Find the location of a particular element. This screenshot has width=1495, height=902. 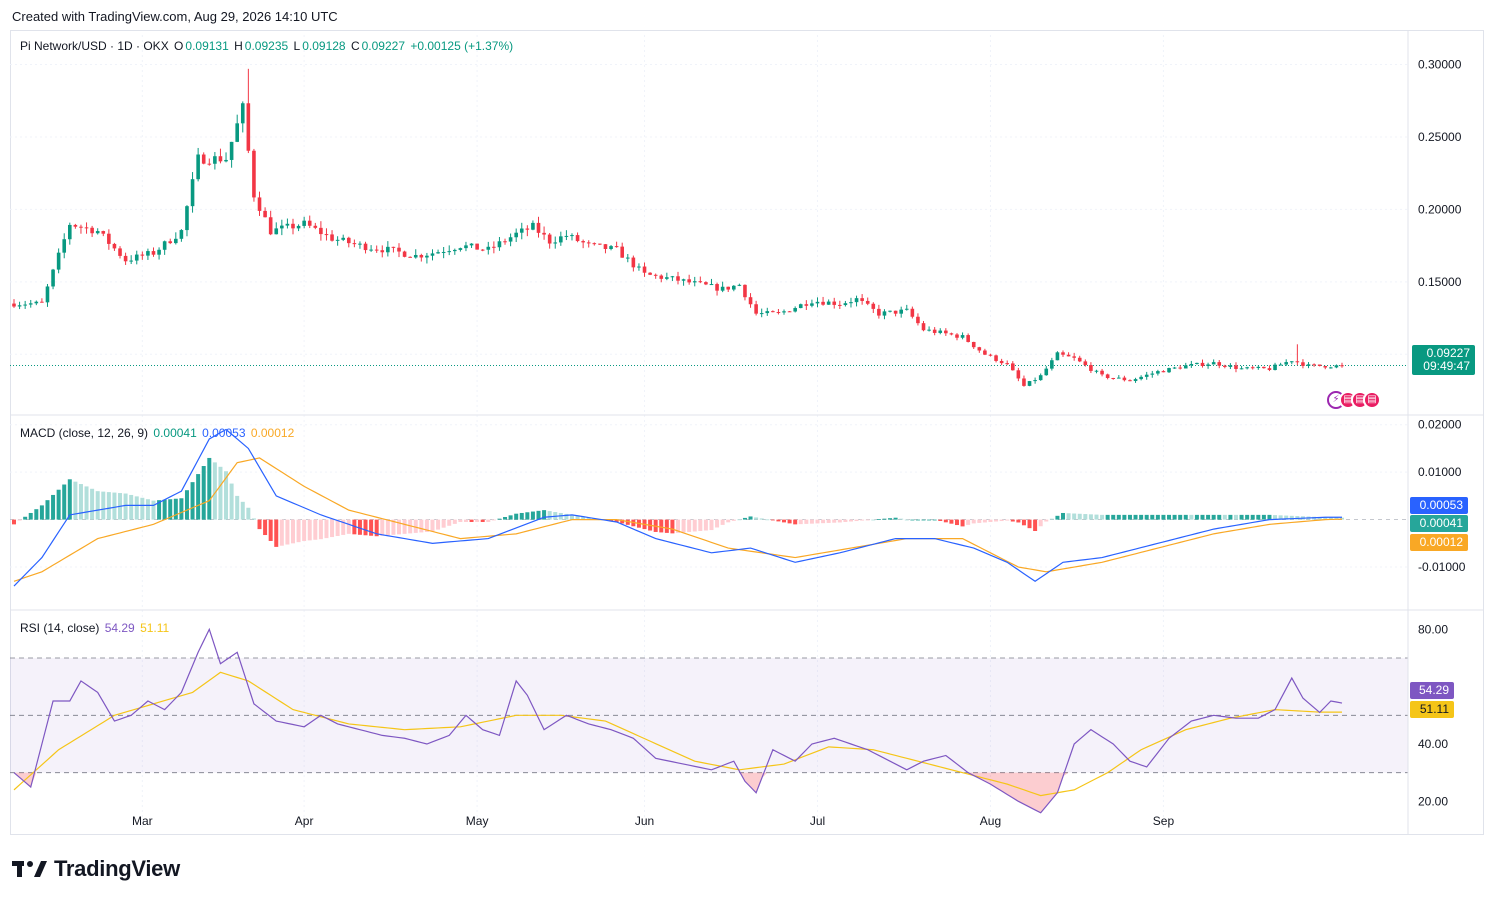

symbol-label: Pi Network/USD · 1D · OKX is located at coordinates (94, 46).